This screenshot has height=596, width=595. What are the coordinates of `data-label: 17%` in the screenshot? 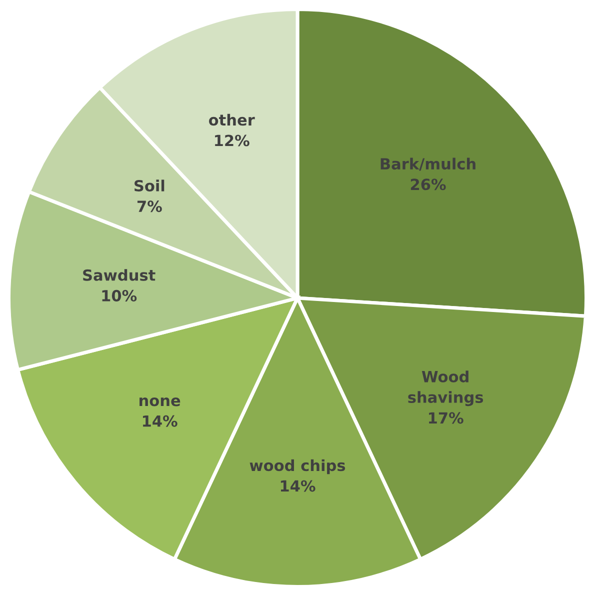 It's located at (446, 418).